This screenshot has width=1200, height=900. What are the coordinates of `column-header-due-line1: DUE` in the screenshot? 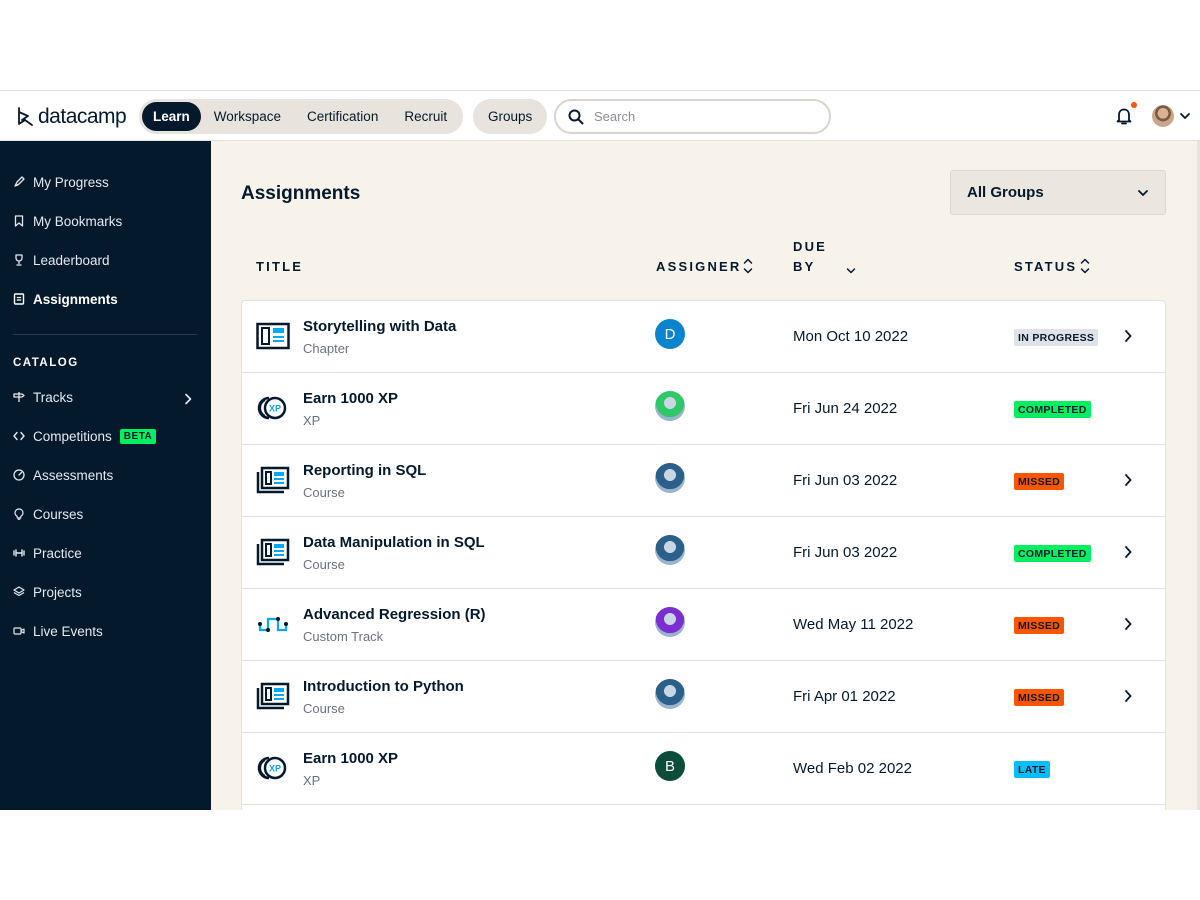 It's located at (810, 246).